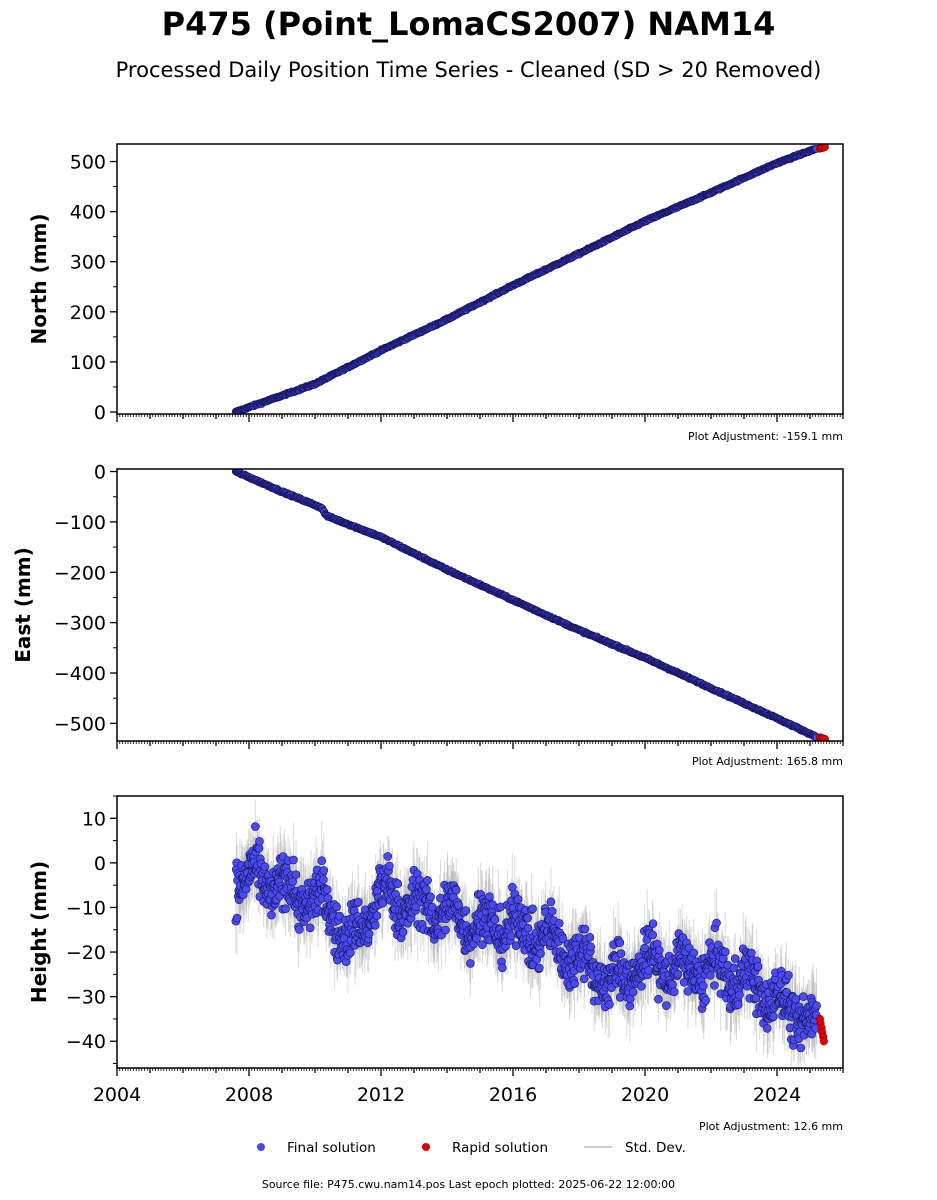  What do you see at coordinates (80, 573) in the screenshot?
I see `east-y-tick-label: −200` at bounding box center [80, 573].